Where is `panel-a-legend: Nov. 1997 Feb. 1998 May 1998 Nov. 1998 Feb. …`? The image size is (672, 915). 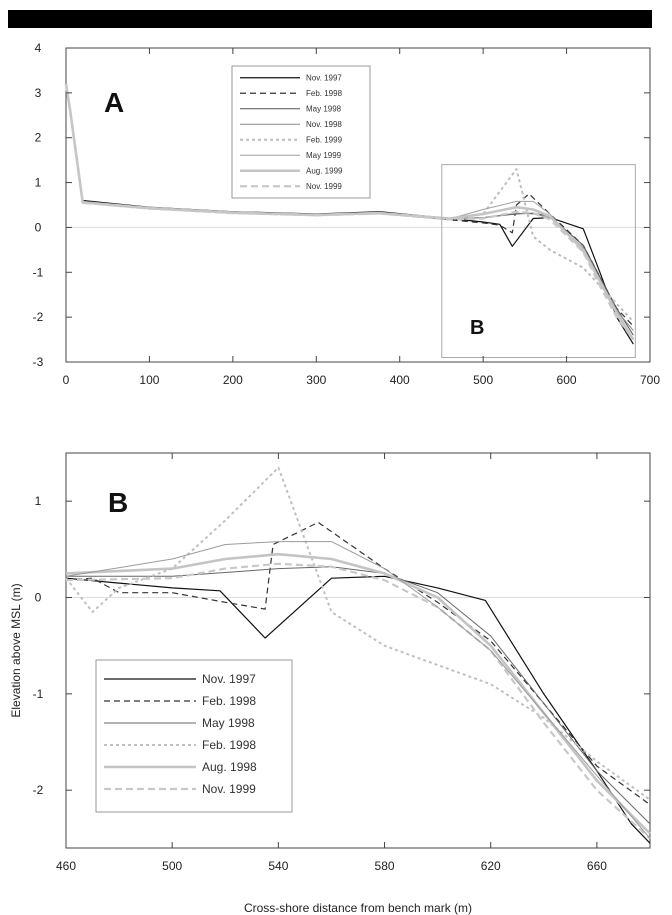 panel-a-legend: Nov. 1997 Feb. 1998 May 1998 Nov. 1998 Feb. … is located at coordinates (301, 132).